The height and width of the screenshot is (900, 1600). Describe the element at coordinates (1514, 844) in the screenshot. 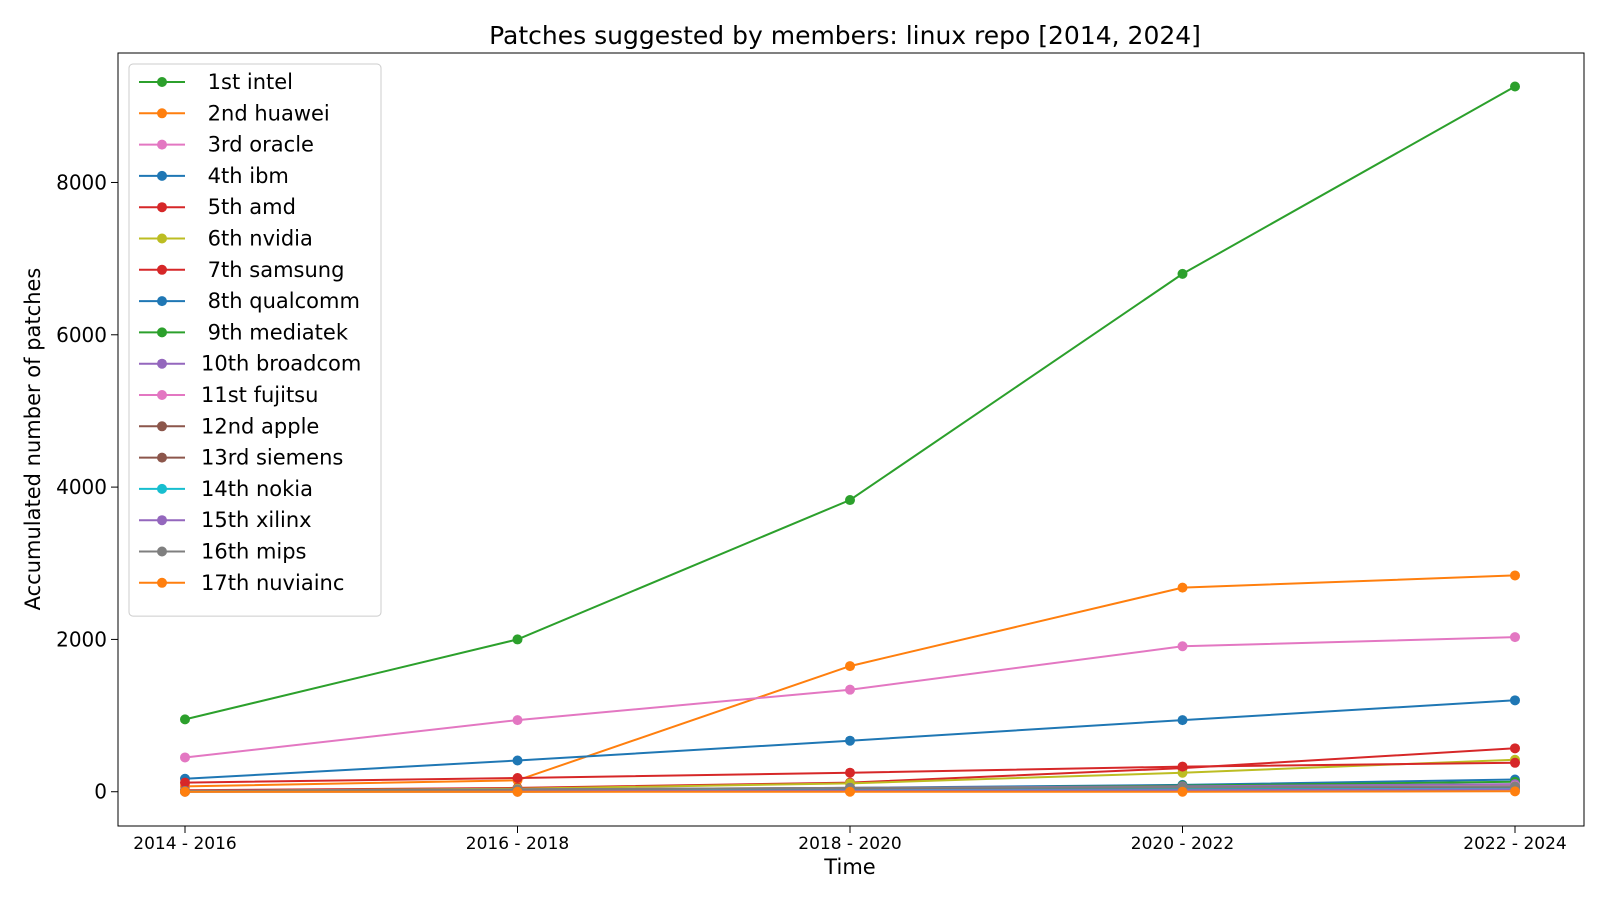

I see `x-tick-label: 2022 - 2024` at that location.